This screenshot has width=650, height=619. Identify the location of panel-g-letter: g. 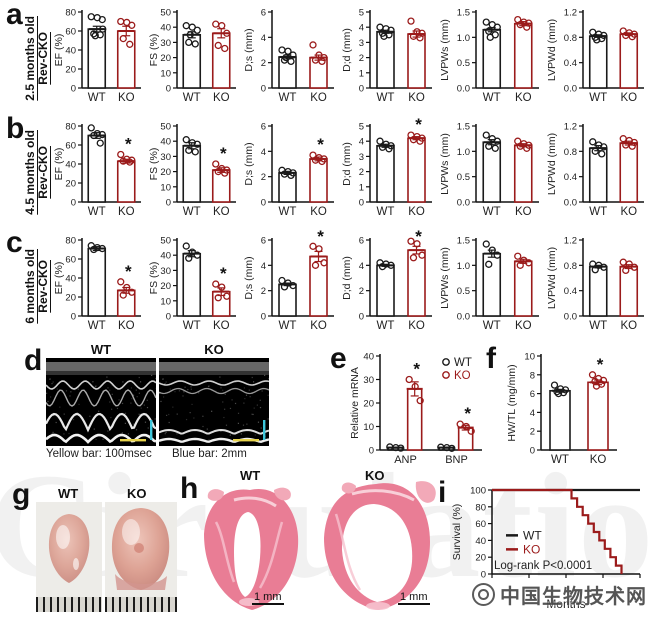
(21, 494).